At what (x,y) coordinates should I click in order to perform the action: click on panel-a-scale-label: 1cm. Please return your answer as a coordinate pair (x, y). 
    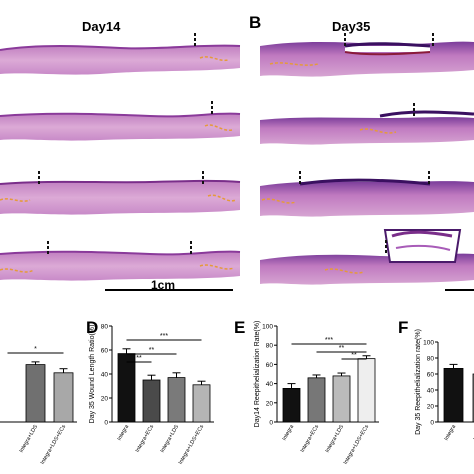
    Looking at the image, I should click on (163, 285).